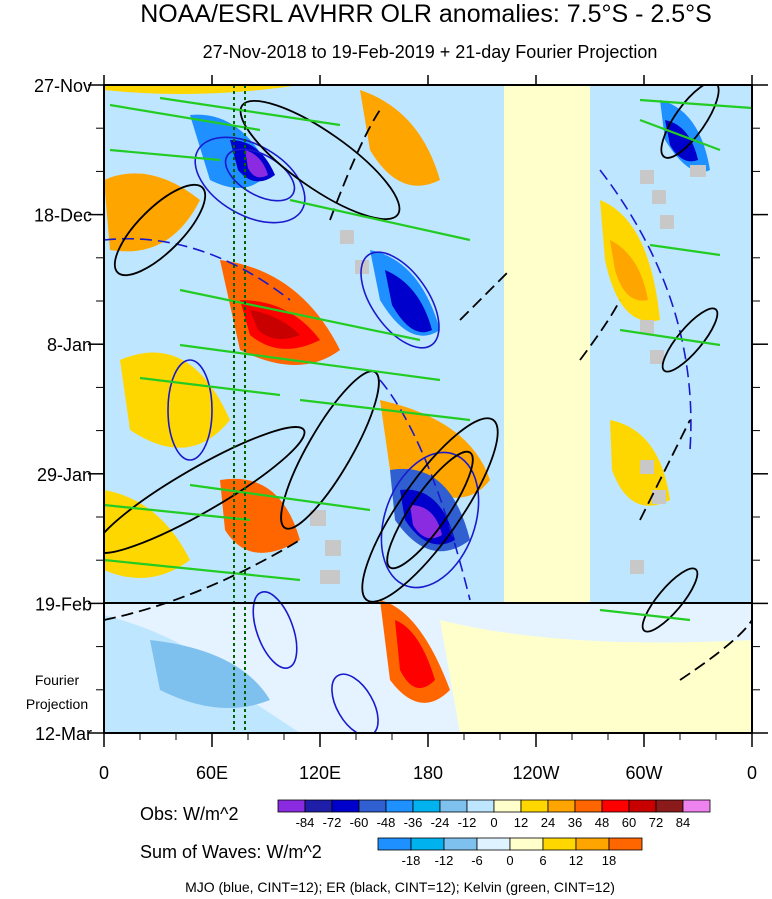 The height and width of the screenshot is (899, 772). What do you see at coordinates (629, 822) in the screenshot?
I see `legend-level-label: 60` at bounding box center [629, 822].